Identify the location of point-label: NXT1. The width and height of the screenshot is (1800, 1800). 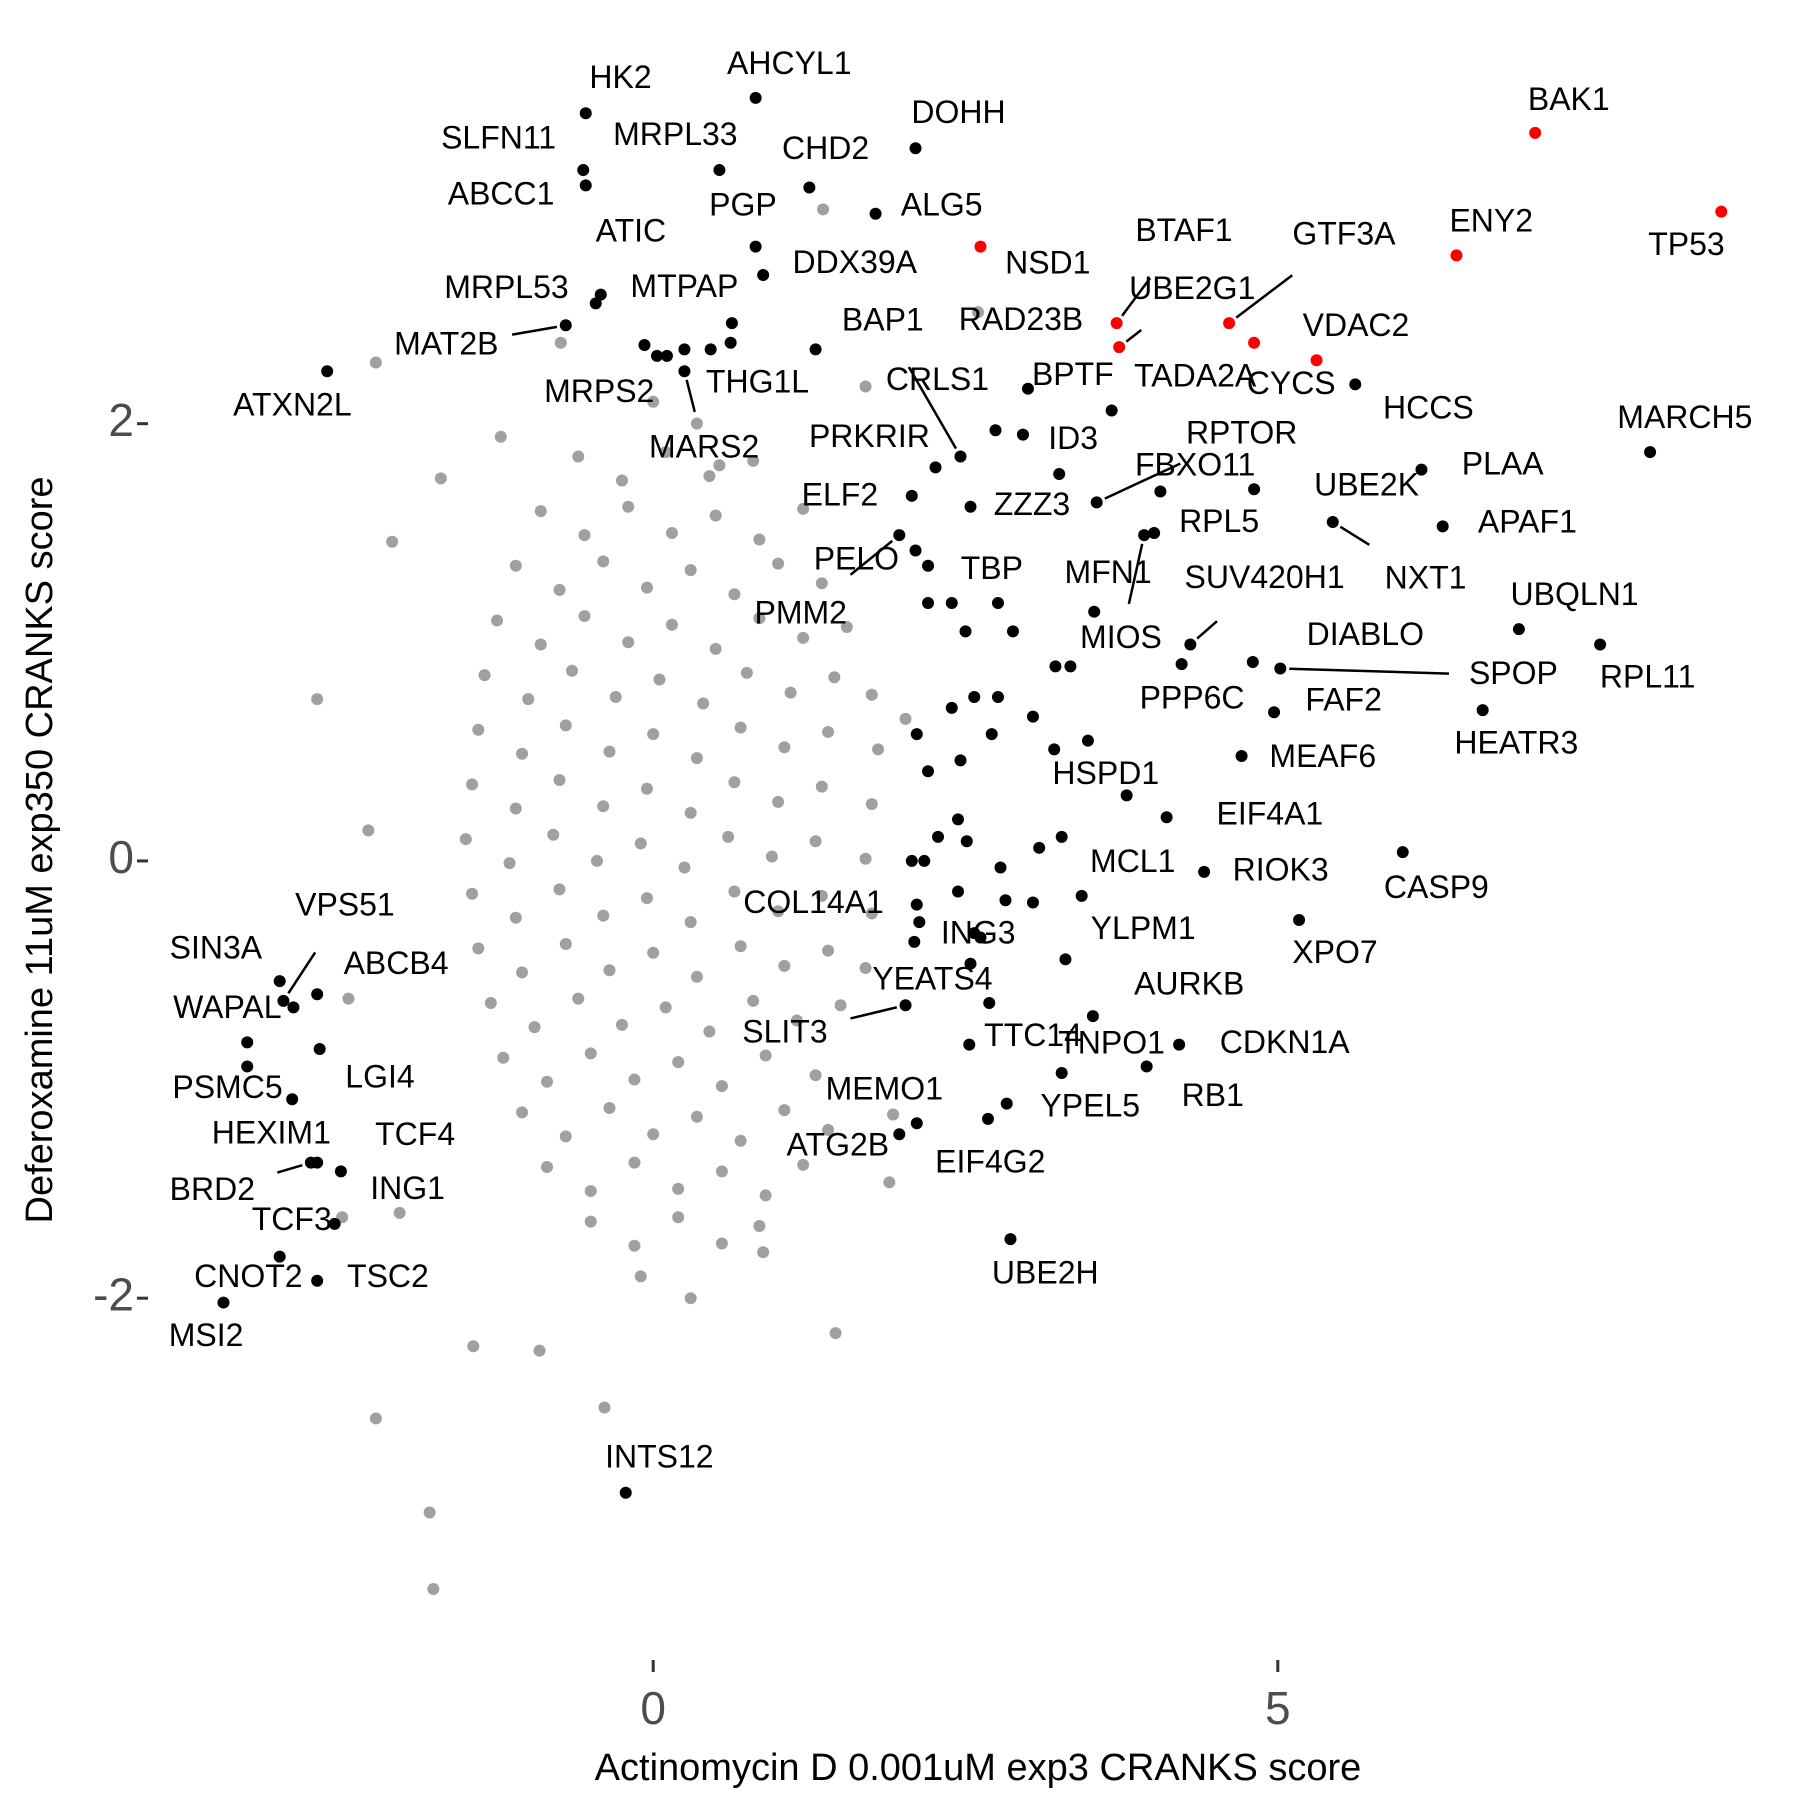
(1426, 577).